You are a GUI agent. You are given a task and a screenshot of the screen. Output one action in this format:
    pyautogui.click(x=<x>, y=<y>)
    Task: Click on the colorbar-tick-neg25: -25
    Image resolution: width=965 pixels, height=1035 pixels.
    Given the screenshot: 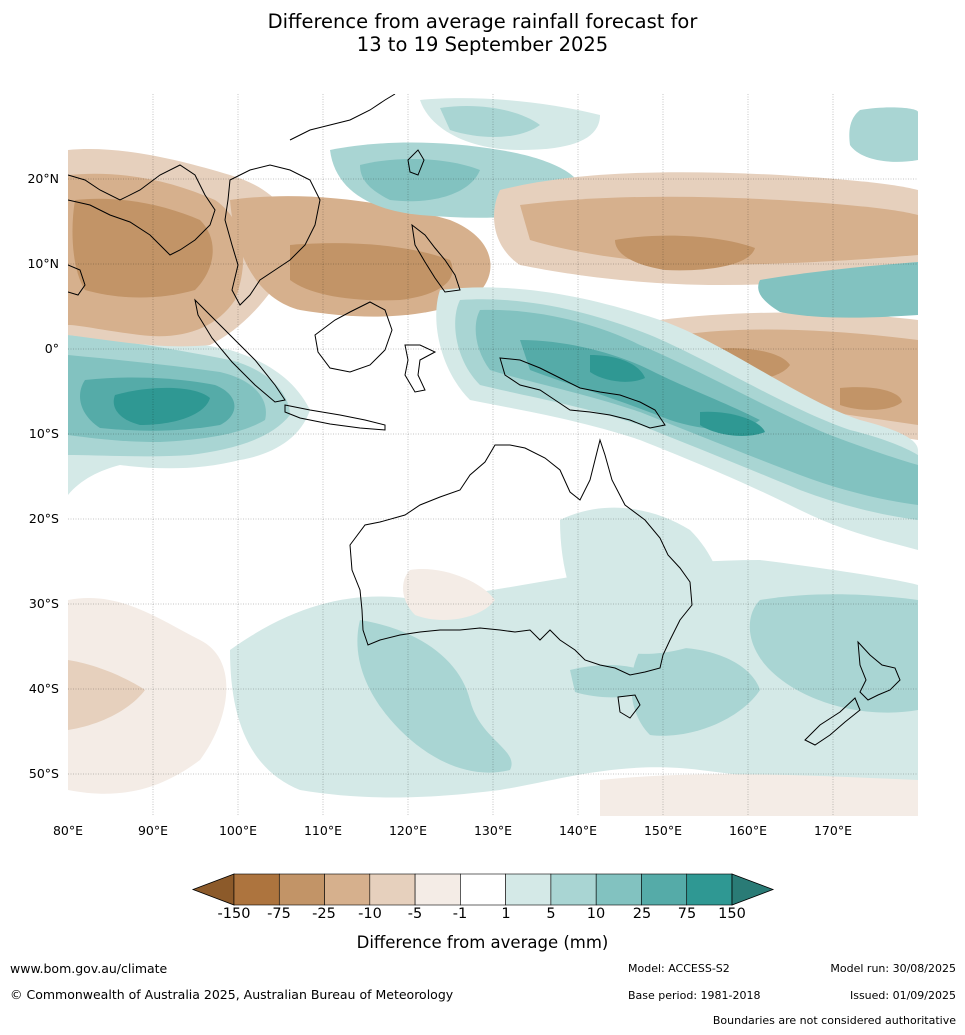 What is the action you would take?
    pyautogui.click(x=324, y=914)
    